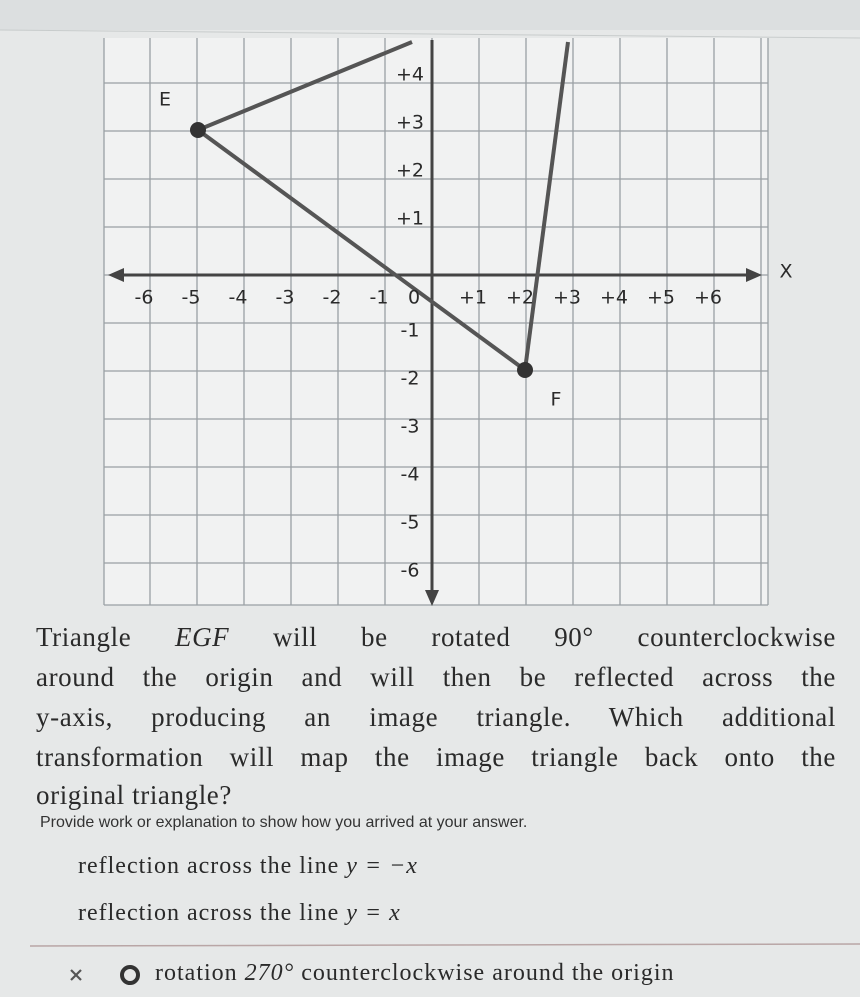  What do you see at coordinates (410, 475) in the screenshot?
I see `y-tick-label: -4` at bounding box center [410, 475].